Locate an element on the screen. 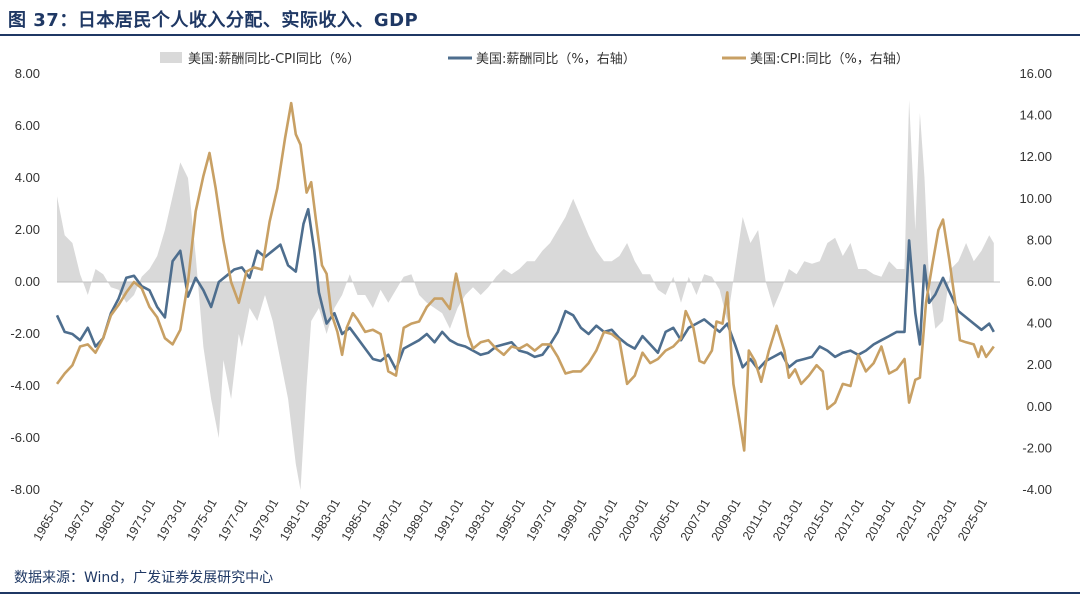 This screenshot has height=594, width=1080. left-axis-tick-label: -6.00 is located at coordinates (25, 437).